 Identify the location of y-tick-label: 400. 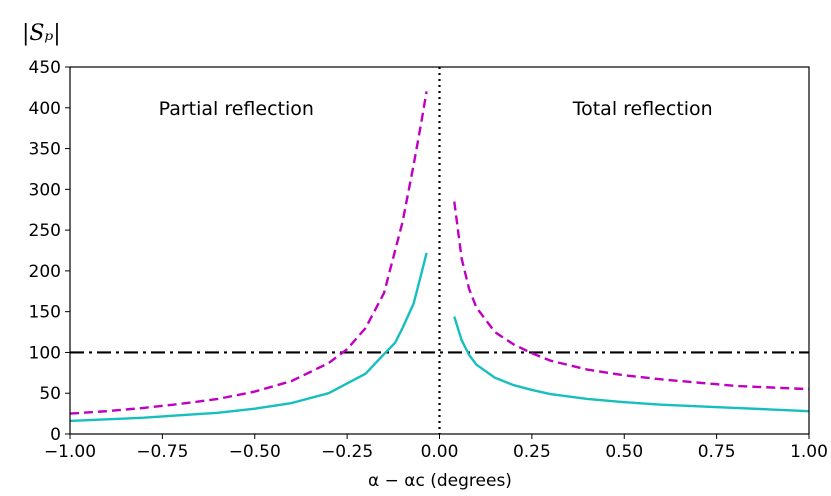
(45, 109).